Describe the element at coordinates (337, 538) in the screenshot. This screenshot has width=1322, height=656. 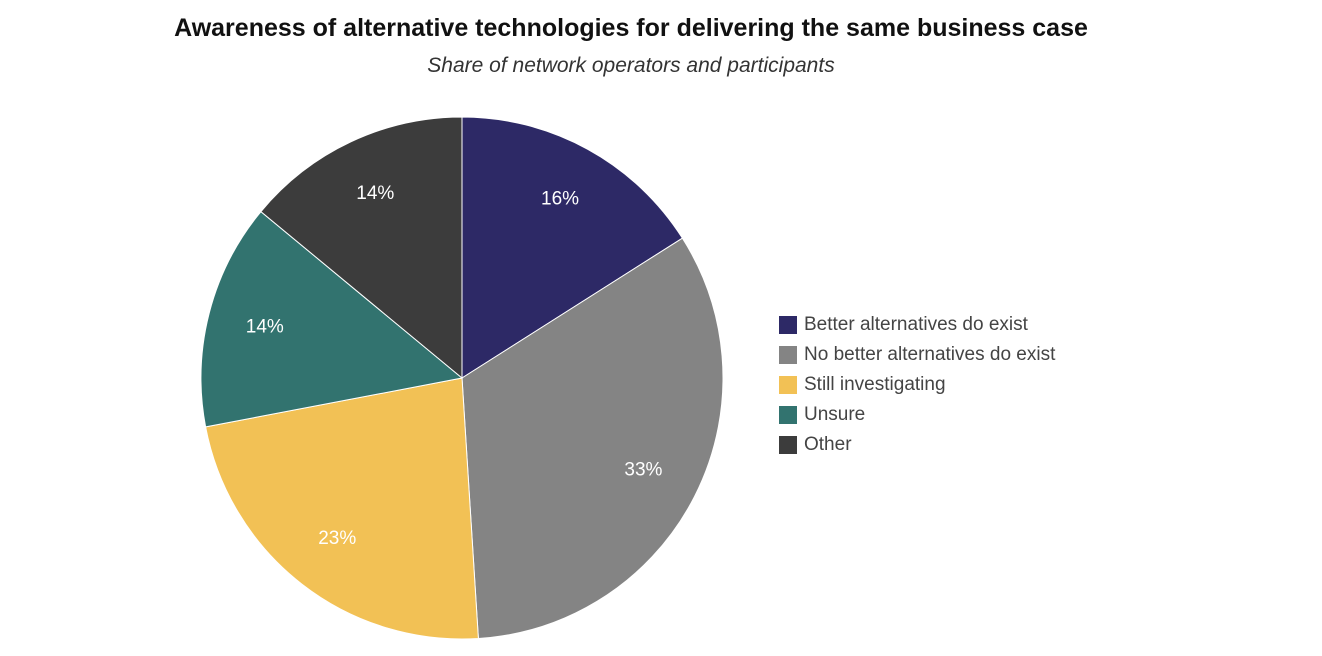
I see `slice-value-label: 23%` at that location.